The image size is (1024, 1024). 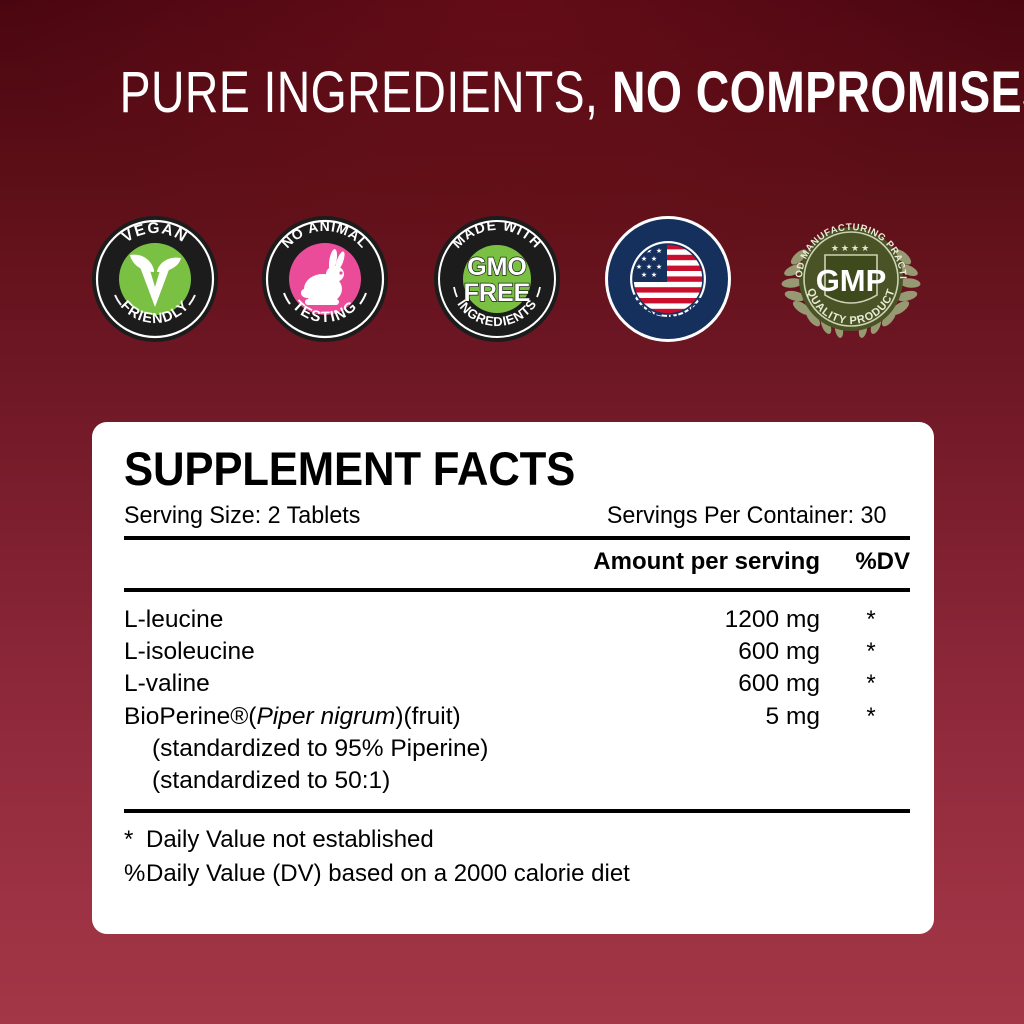 I want to click on ingredient-amount: 5 mg, so click(x=792, y=716).